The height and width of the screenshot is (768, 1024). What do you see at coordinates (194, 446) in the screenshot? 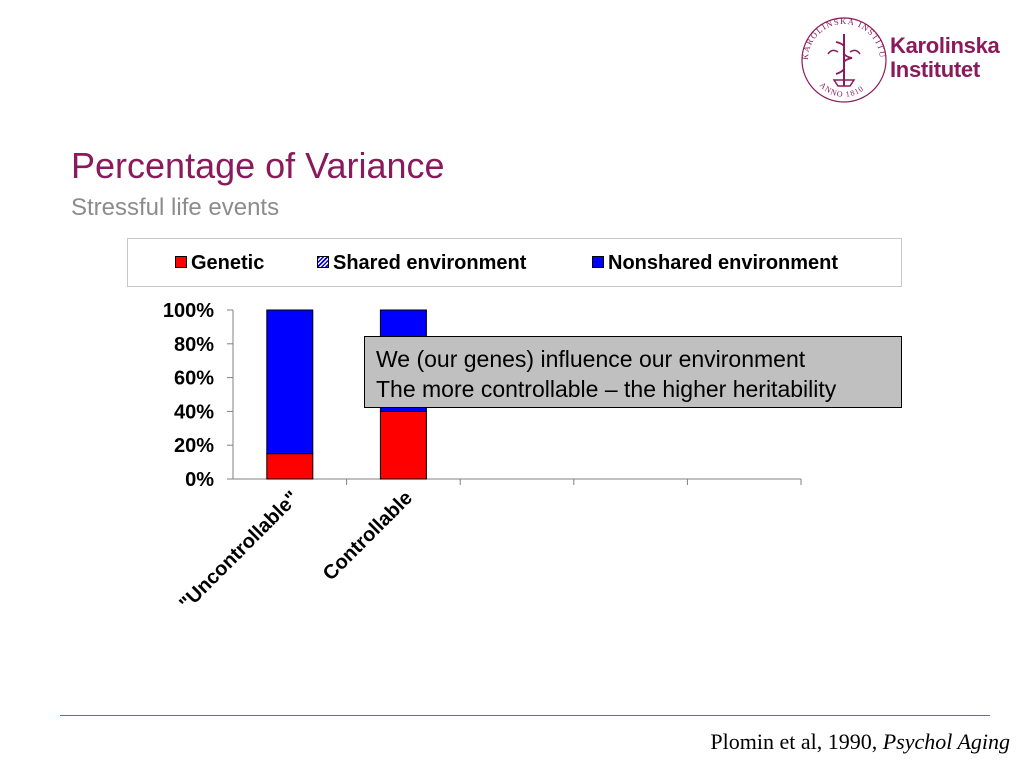
I see `y-tick-label: 20%` at bounding box center [194, 446].